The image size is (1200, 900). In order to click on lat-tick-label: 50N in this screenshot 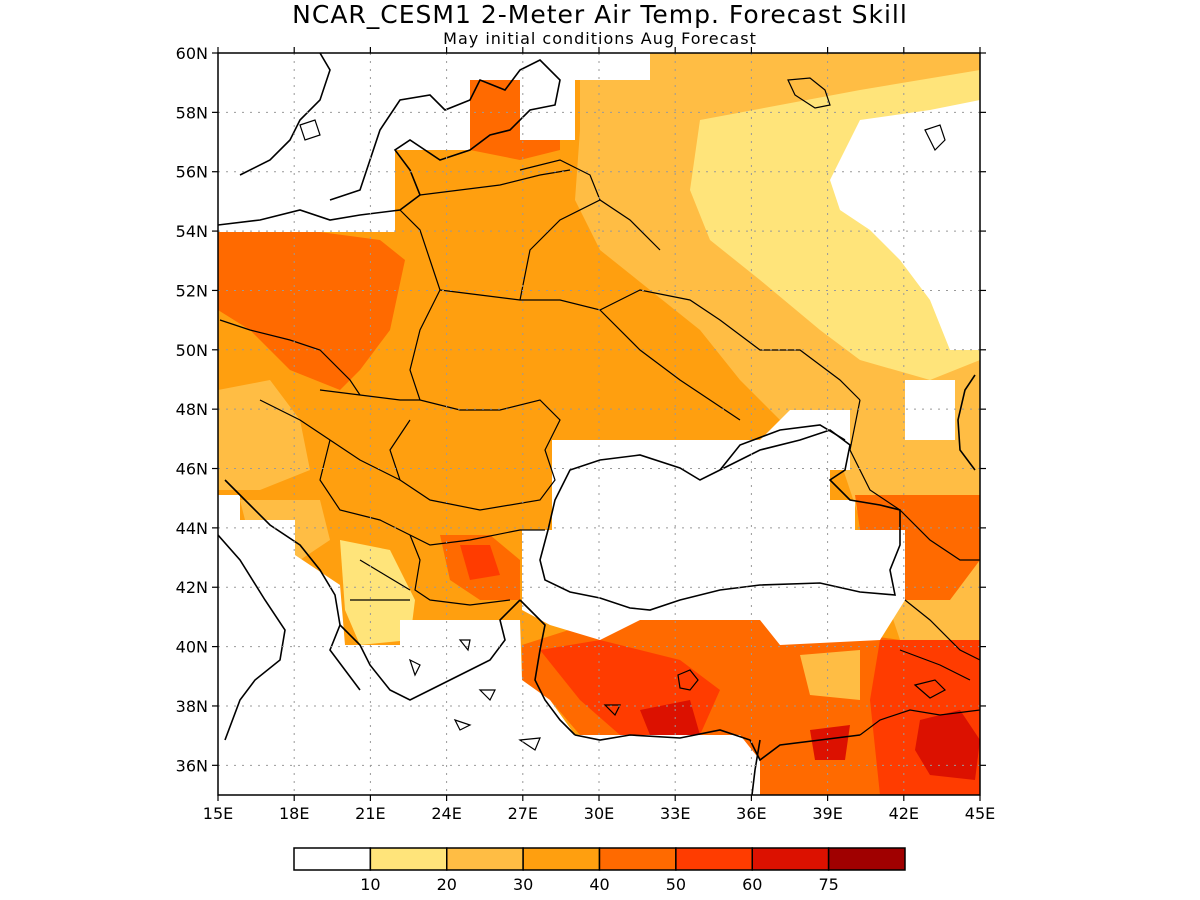, I will do `click(192, 350)`.